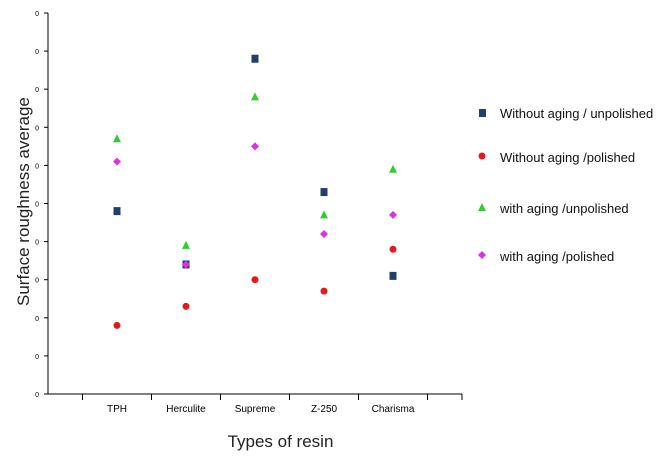 The width and height of the screenshot is (661, 457). I want to click on x-tick-label: Supreme, so click(255, 409).